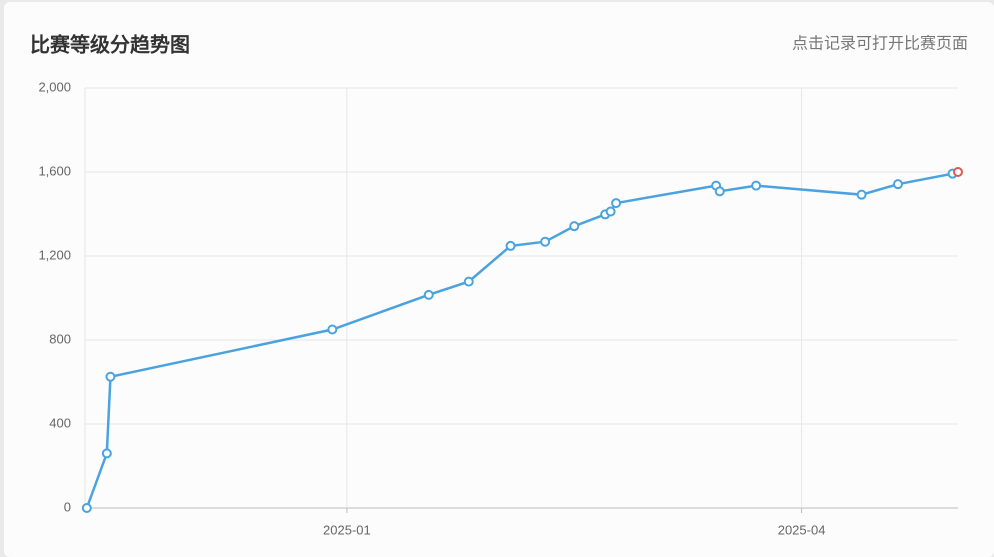 Image resolution: width=994 pixels, height=557 pixels. What do you see at coordinates (110, 45) in the screenshot?
I see `chart-title: 比赛等级分趋势图` at bounding box center [110, 45].